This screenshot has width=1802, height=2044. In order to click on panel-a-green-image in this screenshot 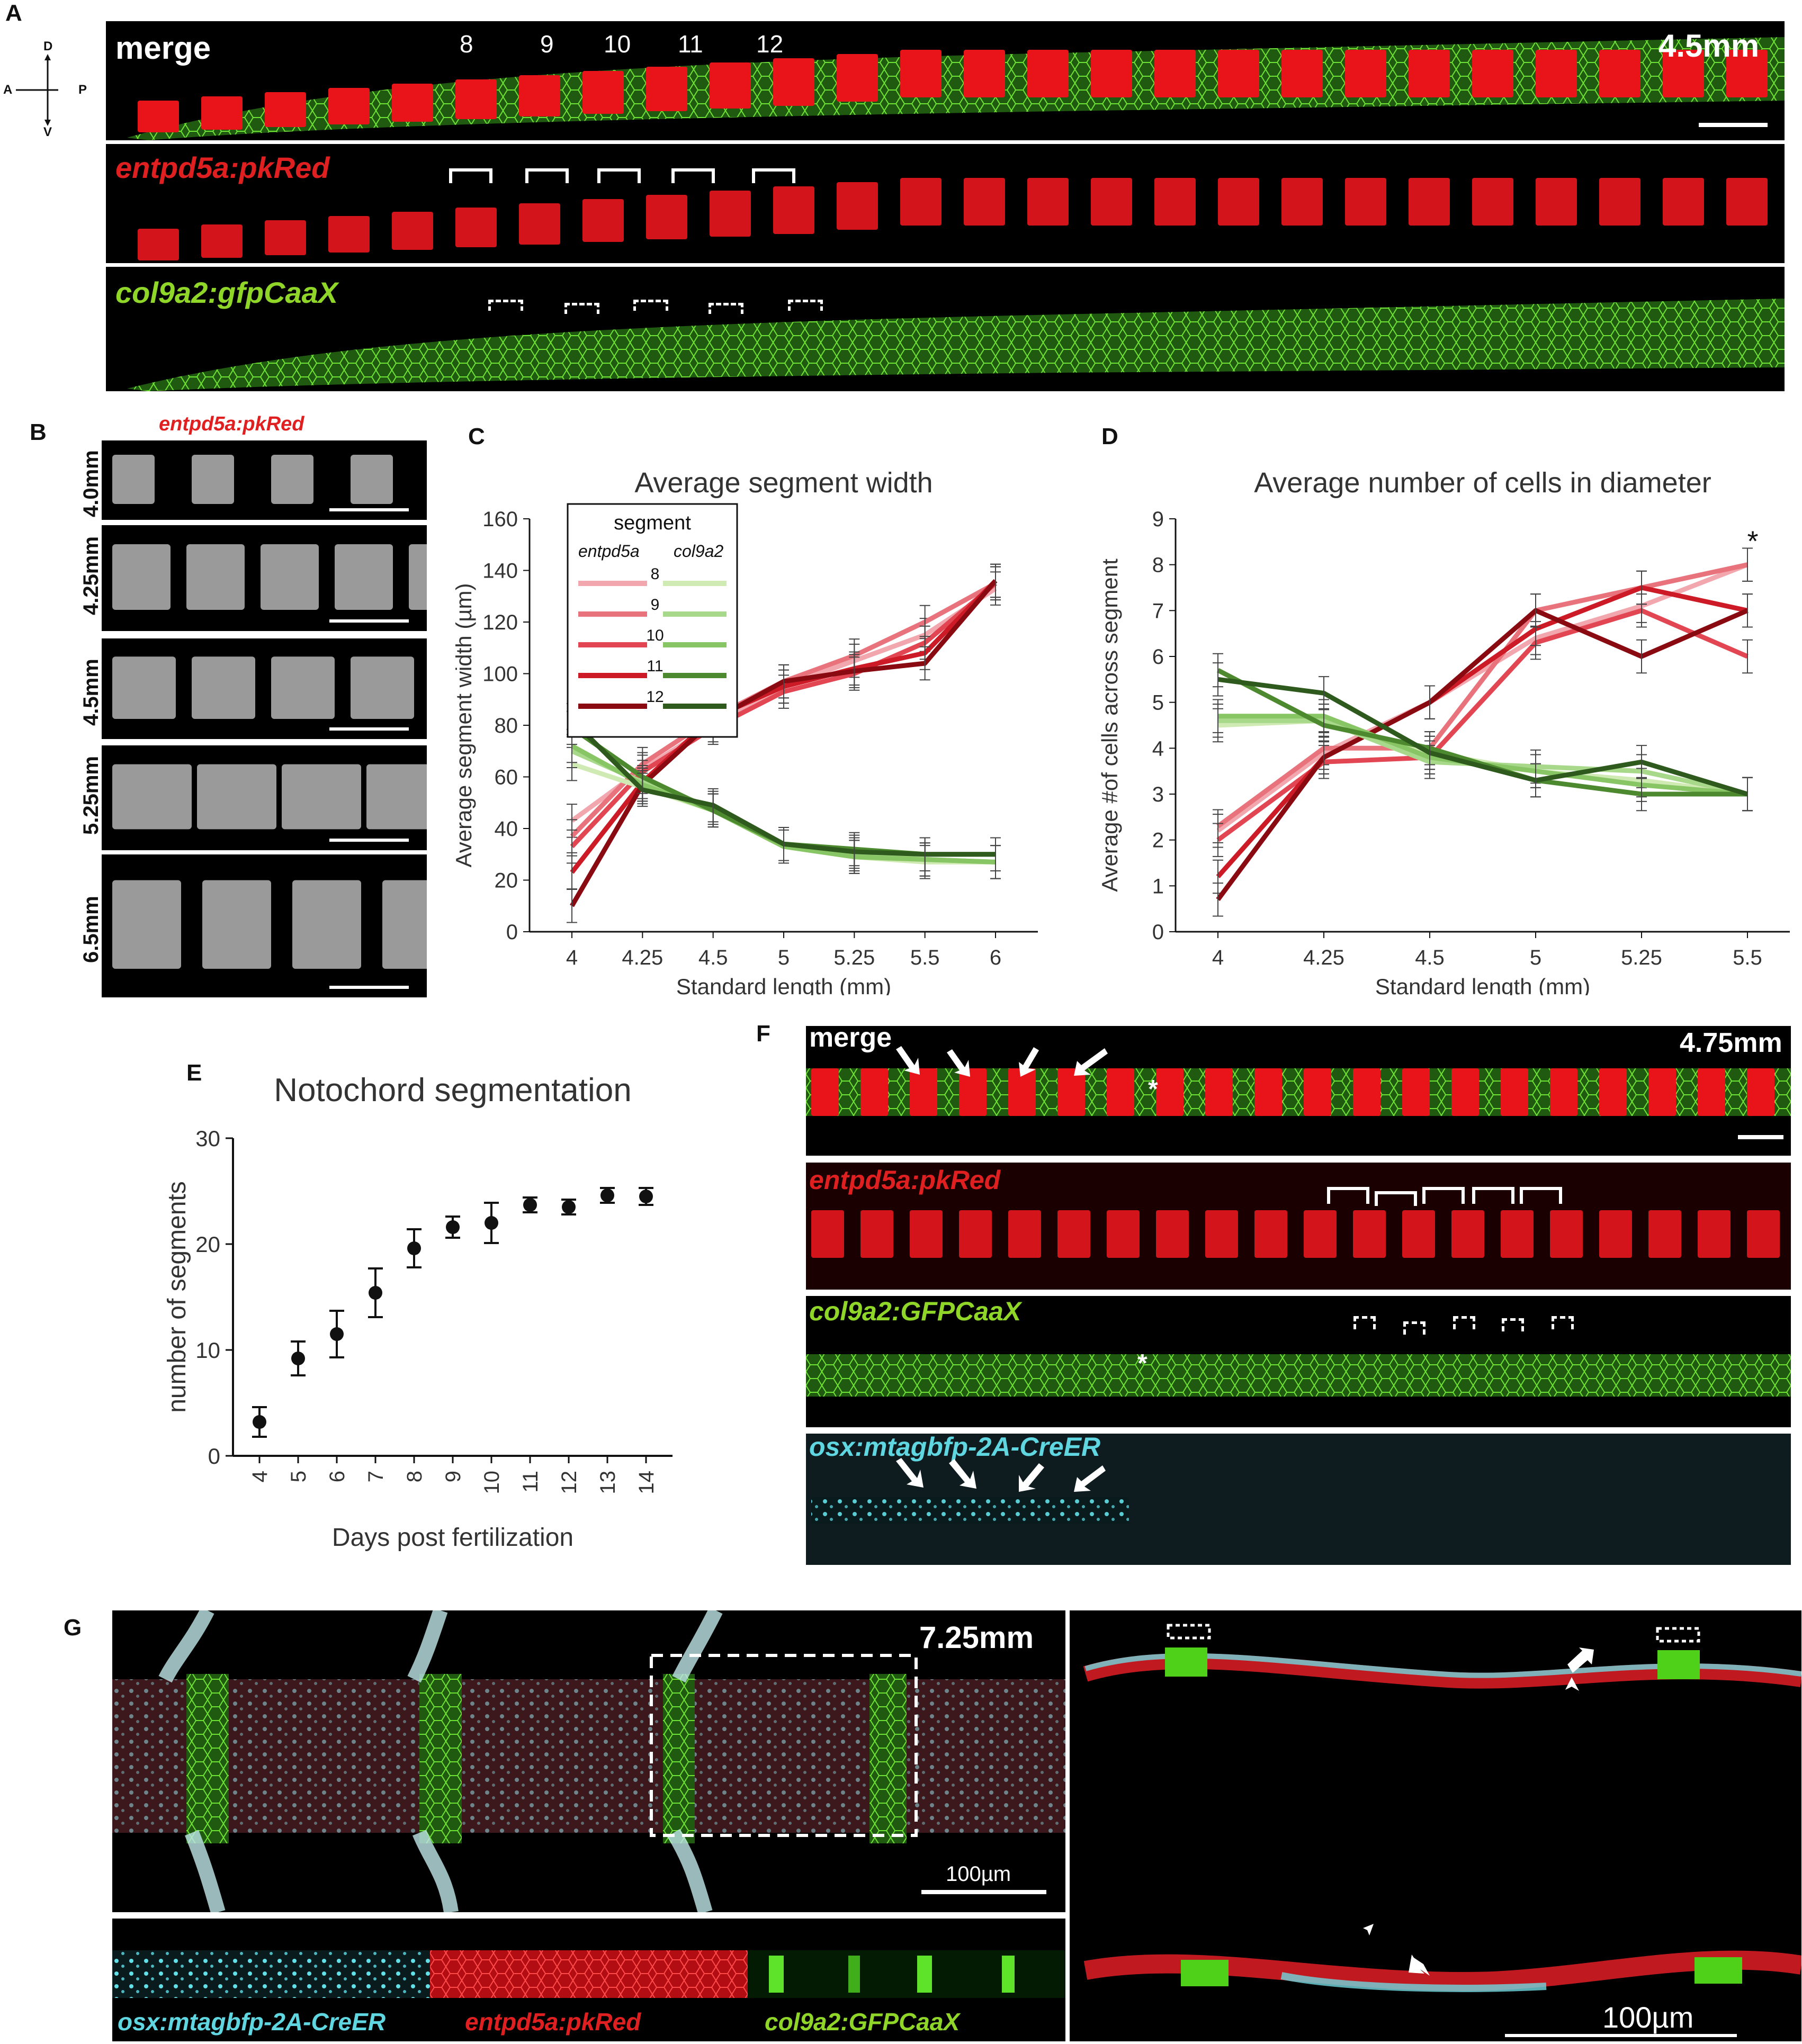, I will do `click(946, 329)`.